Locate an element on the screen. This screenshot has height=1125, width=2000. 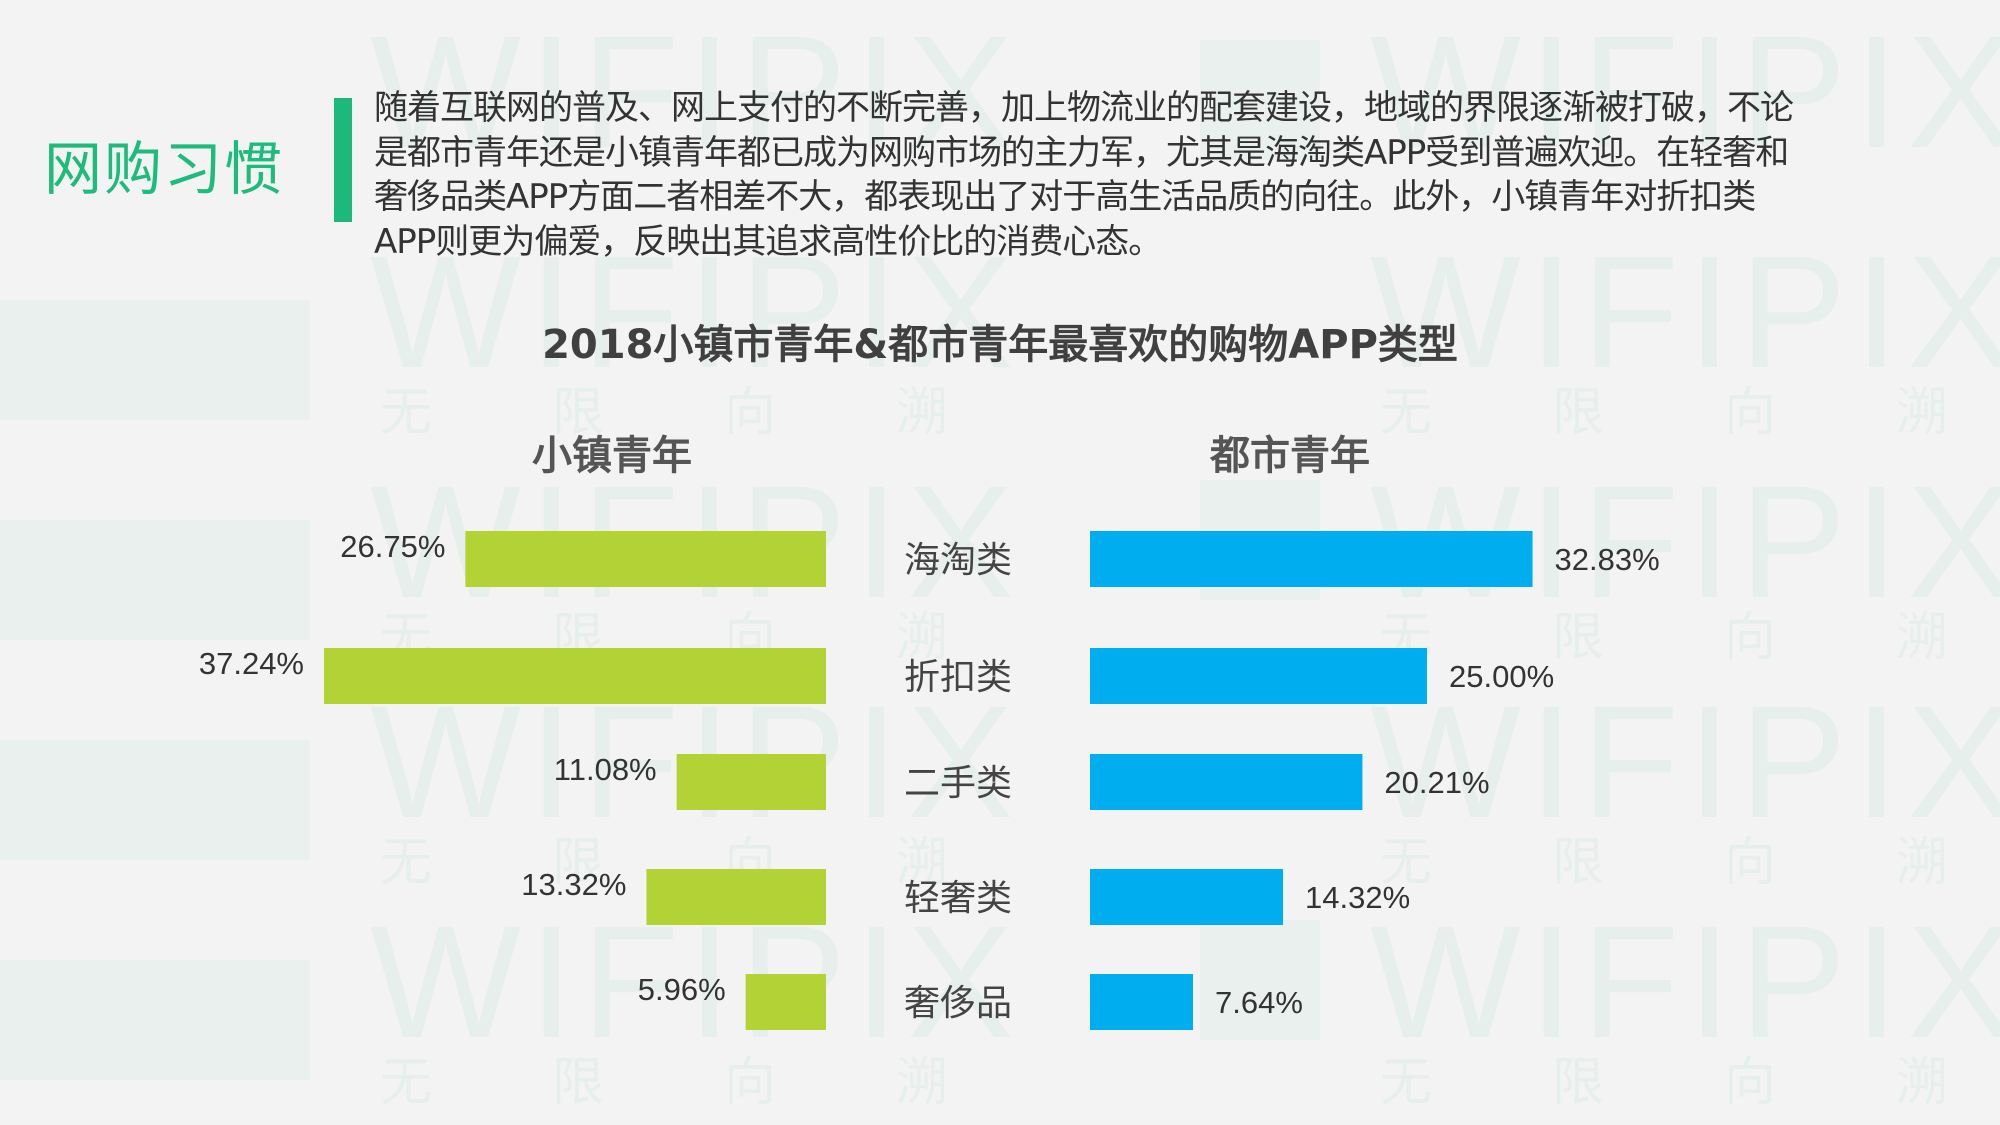
value-label-town: 26.75% is located at coordinates (392, 546).